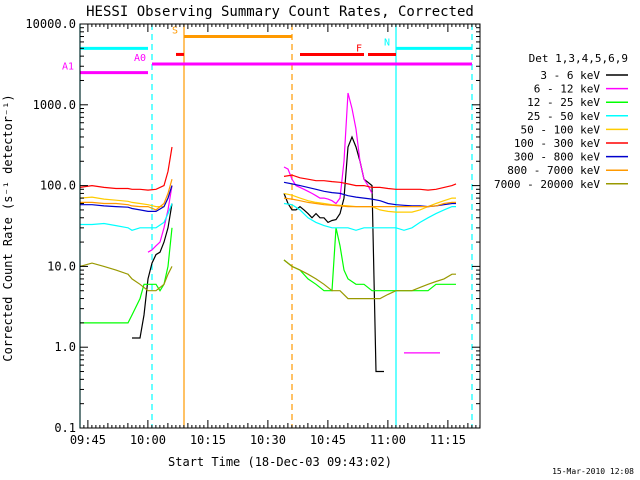 Image resolution: width=640 pixels, height=480 pixels. What do you see at coordinates (140, 58) in the screenshot?
I see `flag-bar-label: A0` at bounding box center [140, 58].